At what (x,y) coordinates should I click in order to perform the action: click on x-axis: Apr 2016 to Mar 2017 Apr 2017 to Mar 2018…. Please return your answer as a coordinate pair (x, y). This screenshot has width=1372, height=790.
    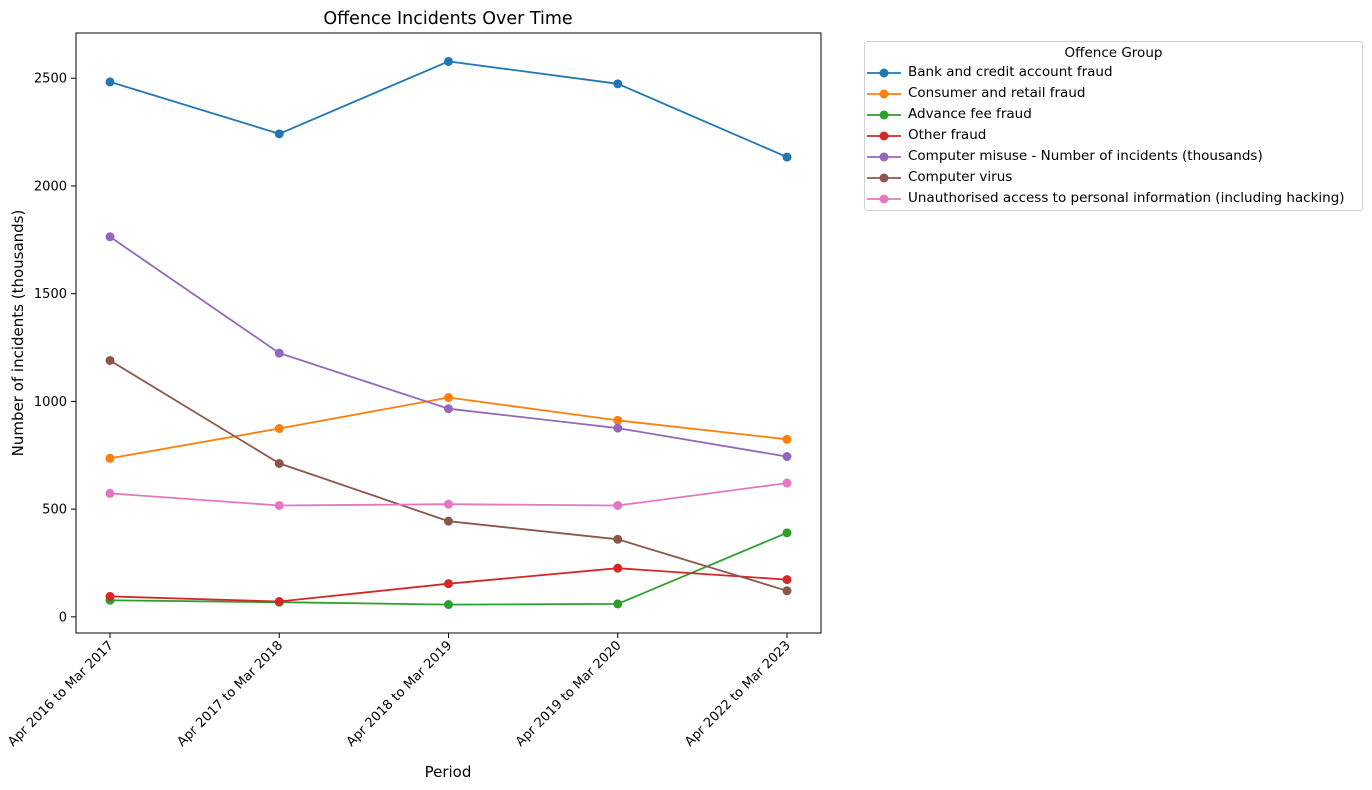
    Looking at the image, I should click on (399, 691).